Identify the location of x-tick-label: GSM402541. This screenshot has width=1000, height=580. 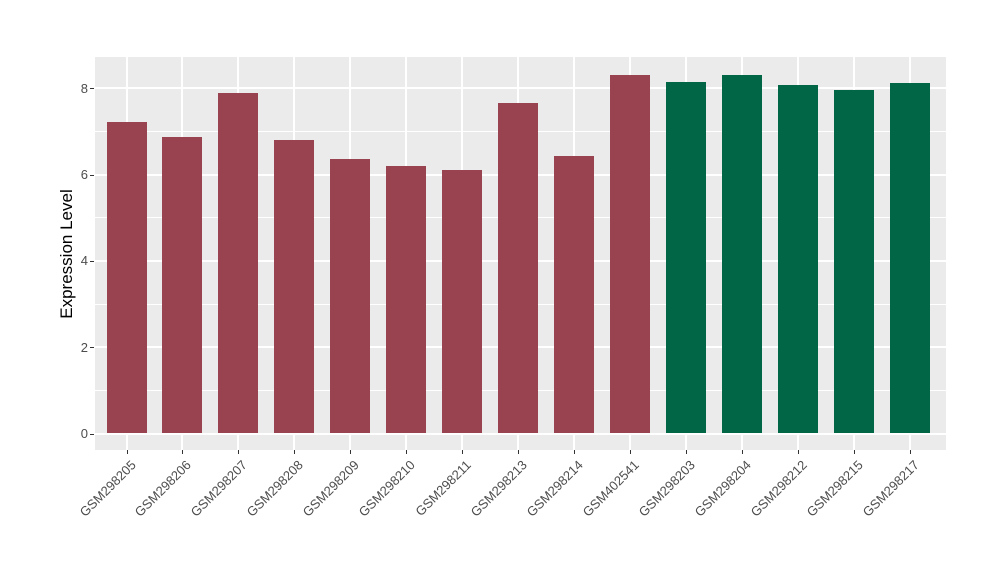
(611, 488).